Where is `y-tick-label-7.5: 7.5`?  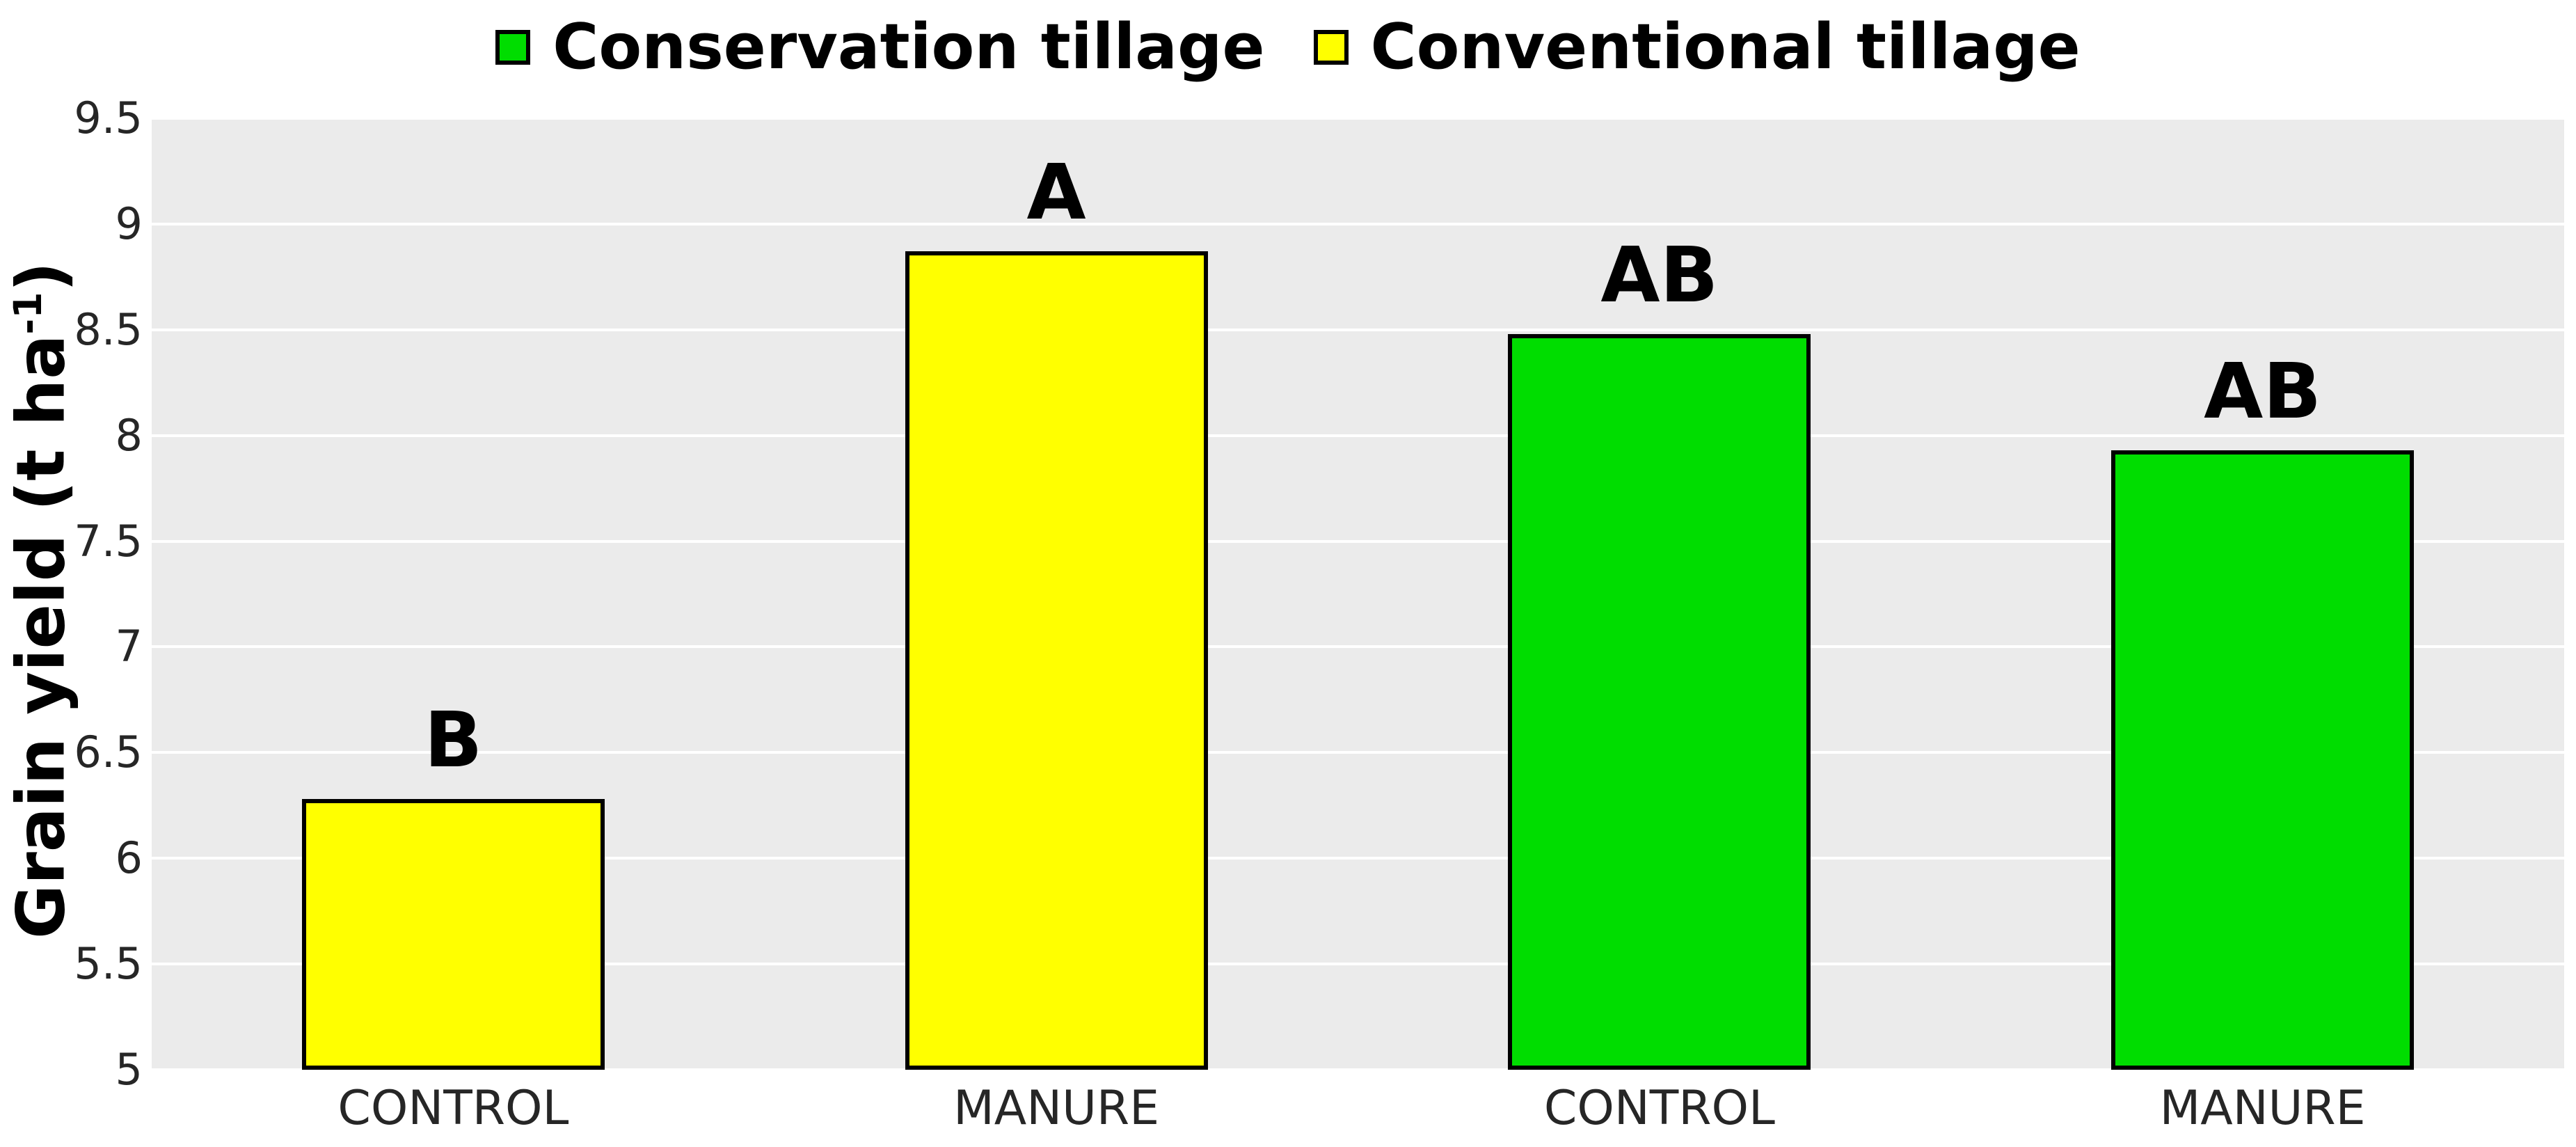 y-tick-label-7.5: 7.5 is located at coordinates (108, 541).